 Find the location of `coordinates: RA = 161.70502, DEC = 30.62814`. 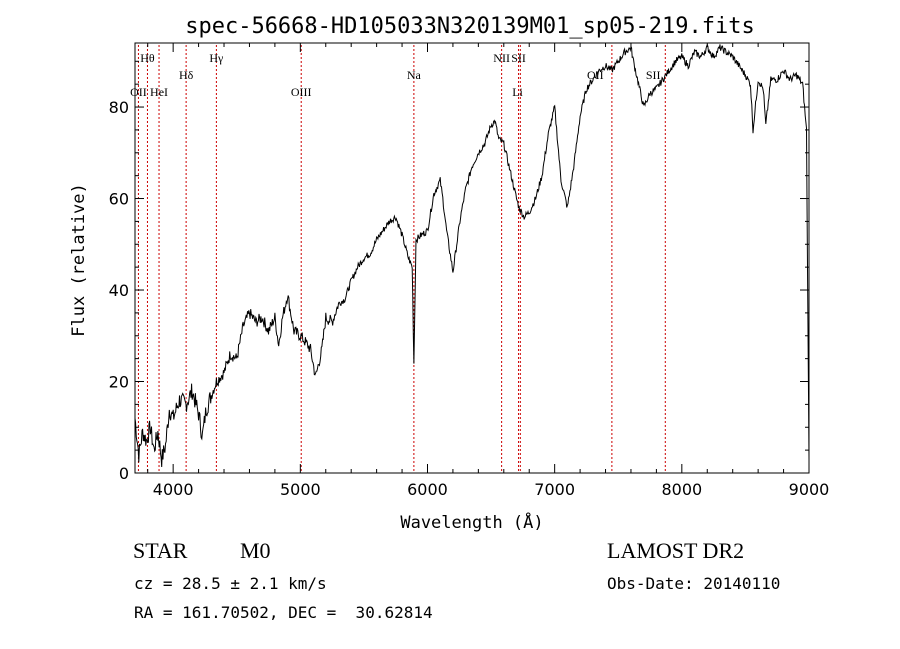

coordinates: RA = 161.70502, DEC = 30.62814 is located at coordinates (283, 612).